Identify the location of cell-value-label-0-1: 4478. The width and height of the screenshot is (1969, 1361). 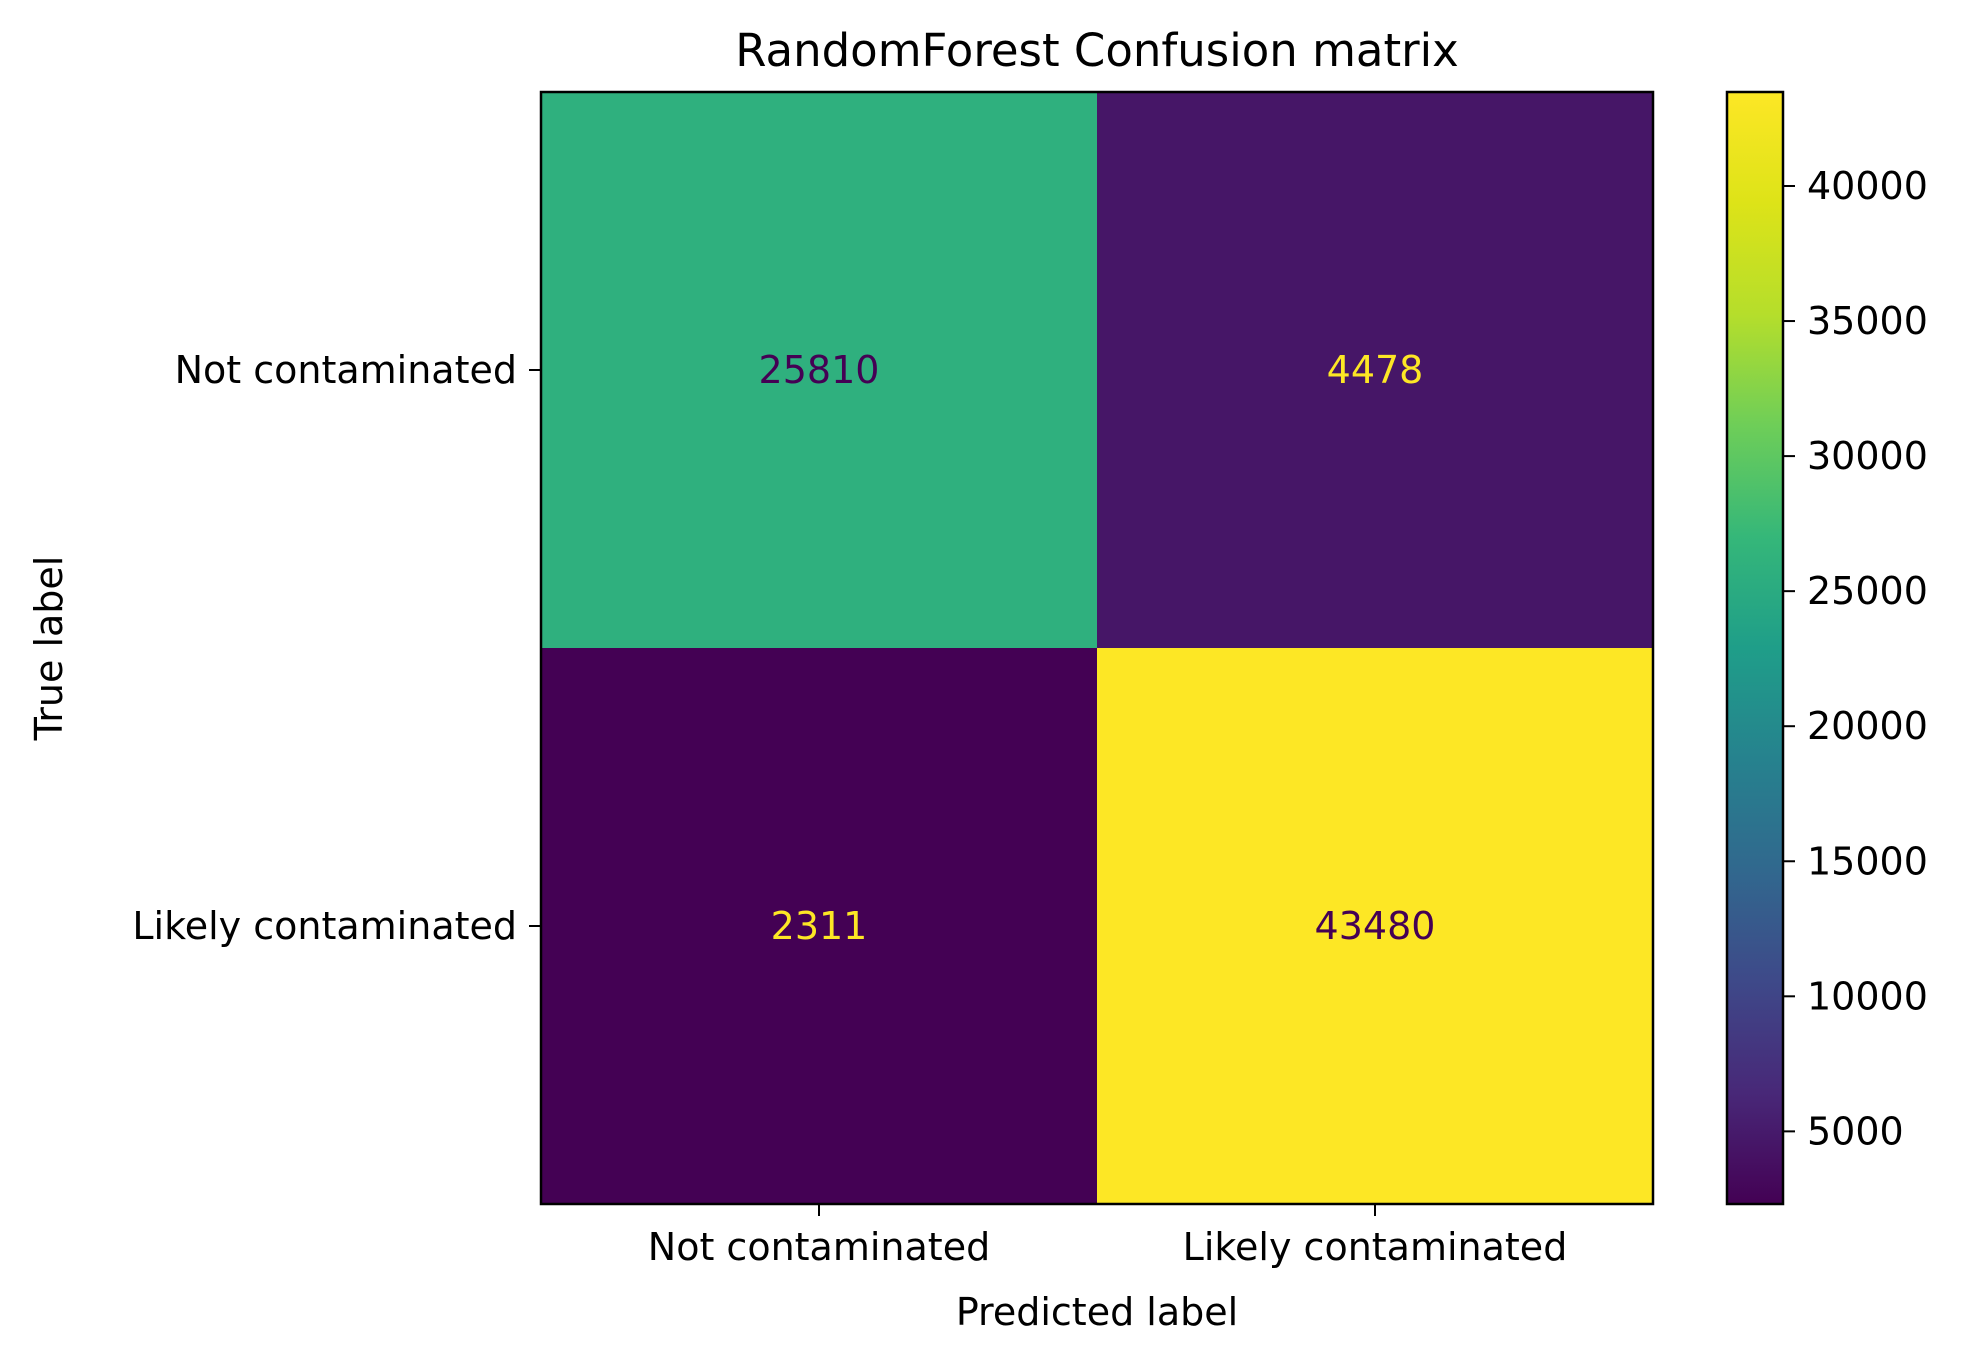
(1375, 370).